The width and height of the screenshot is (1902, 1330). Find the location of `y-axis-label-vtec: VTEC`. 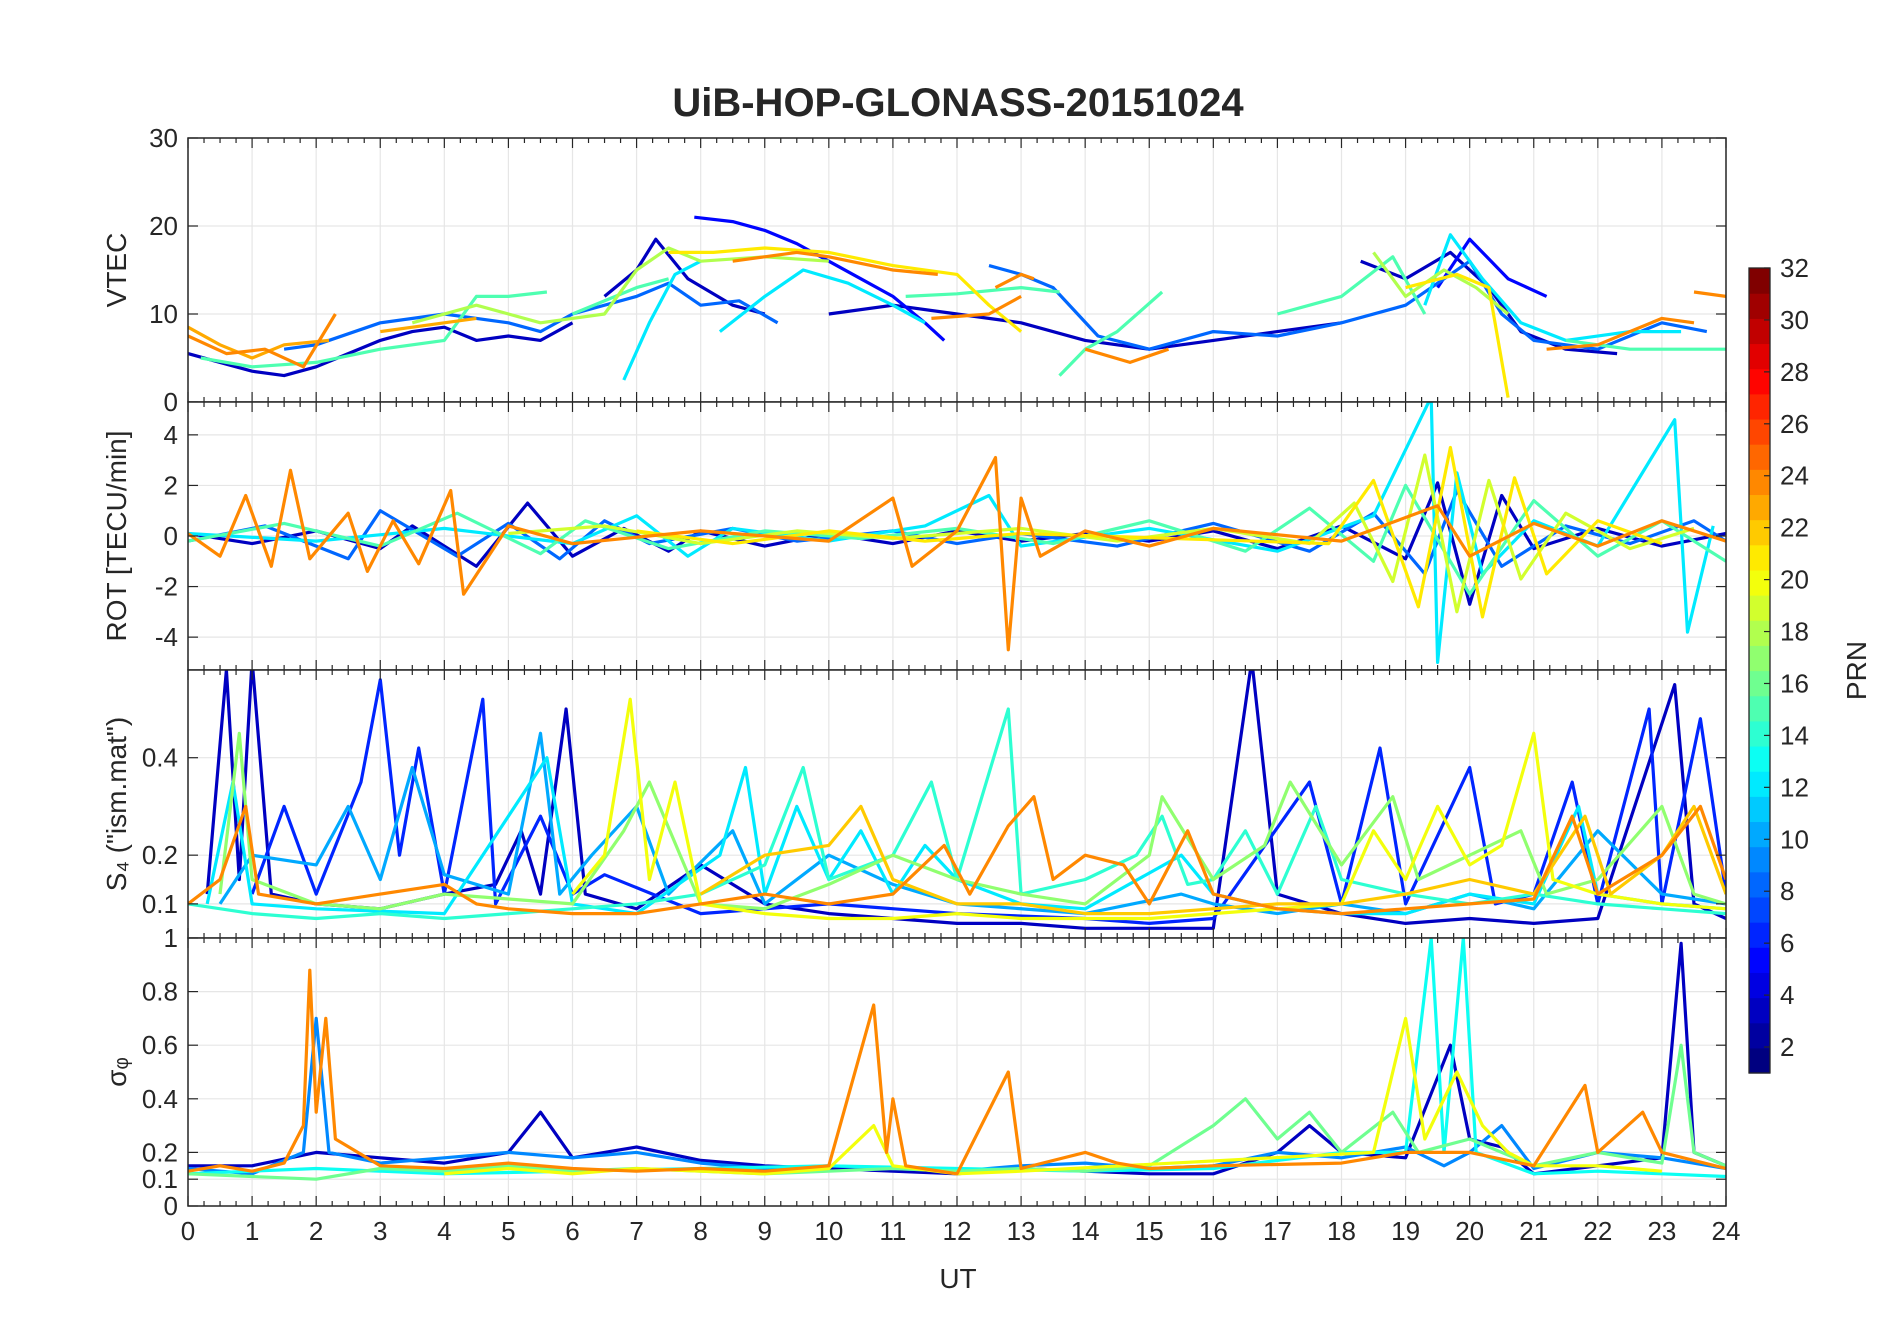

y-axis-label-vtec: VTEC is located at coordinates (116, 270).